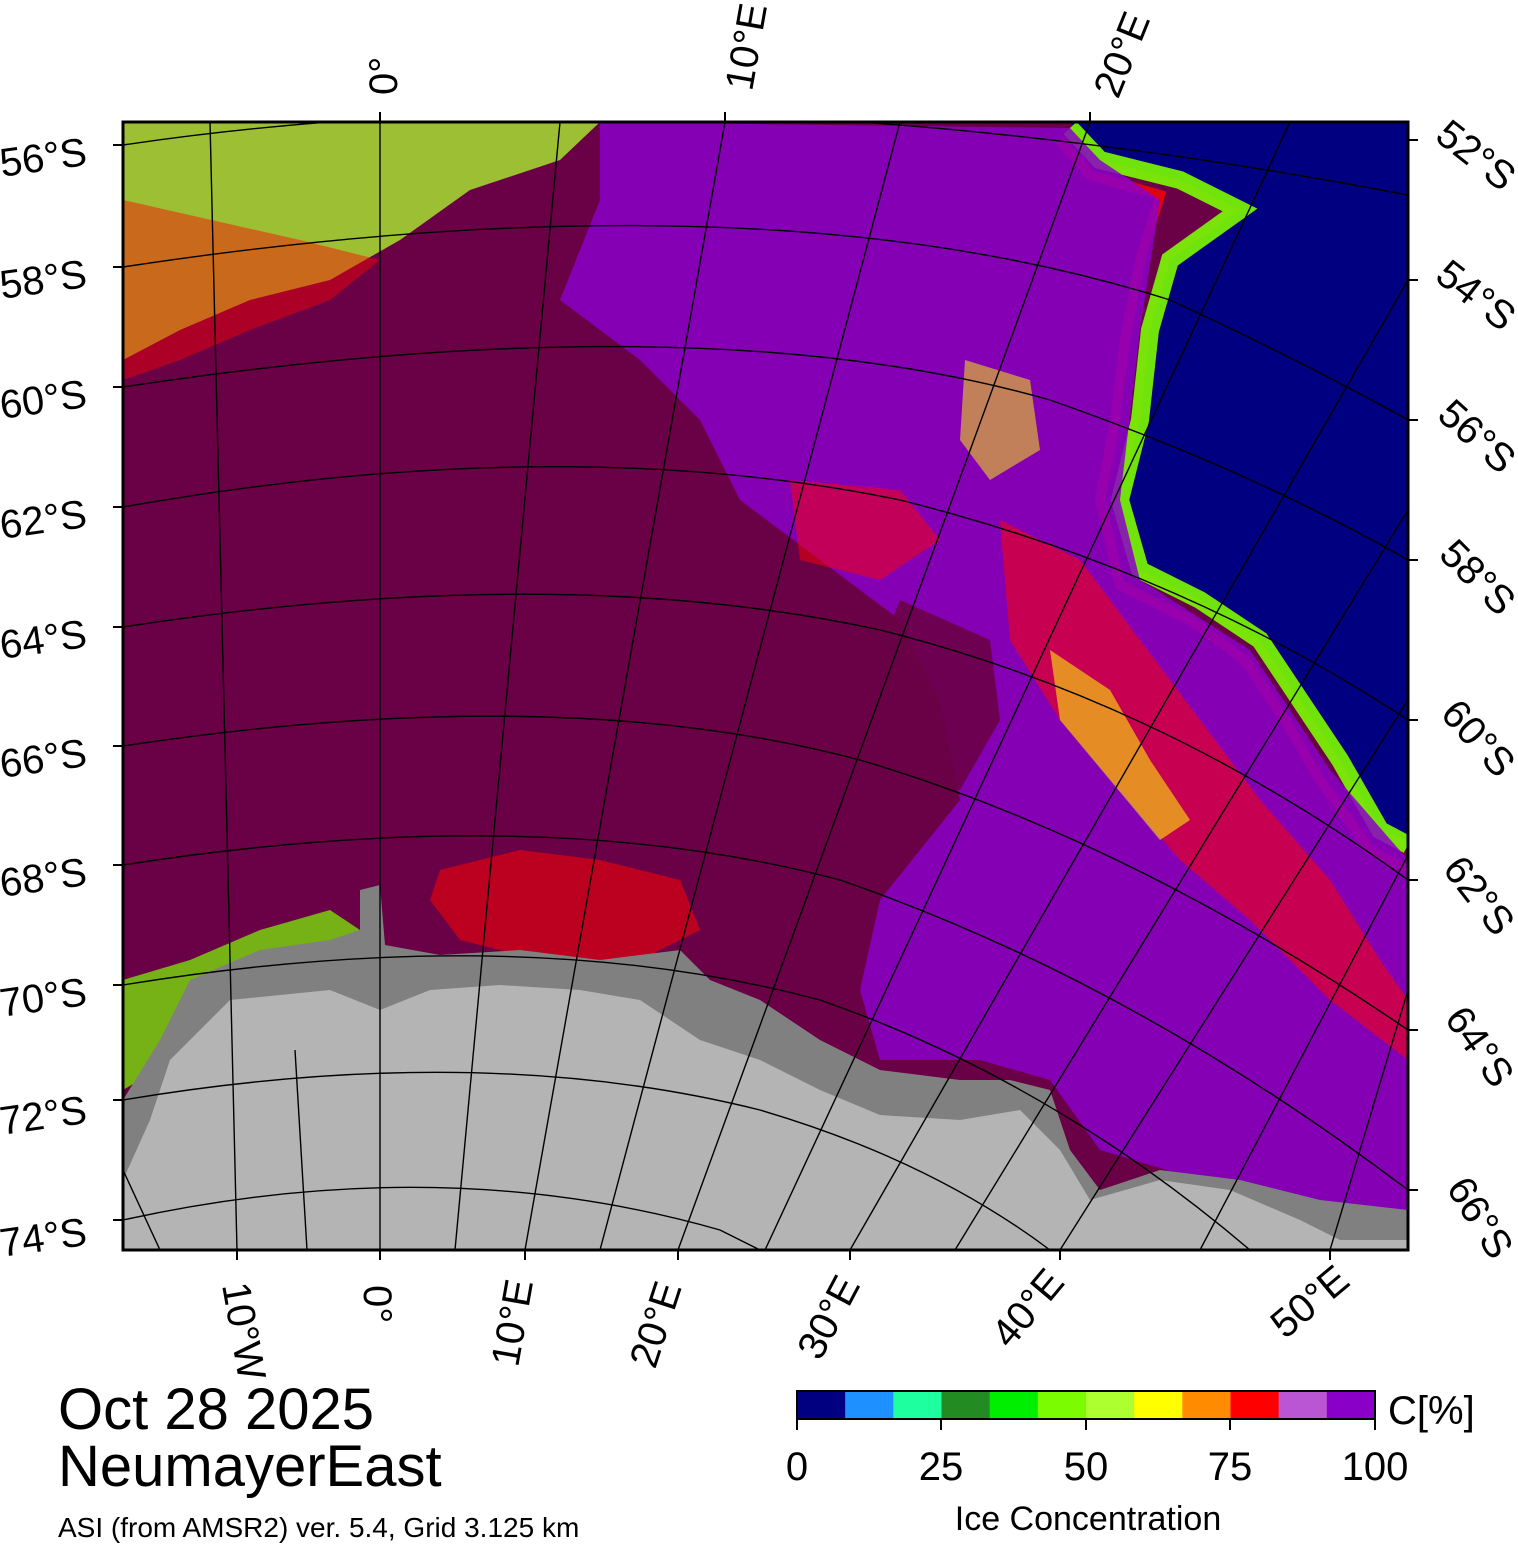  What do you see at coordinates (785, 1320) in the screenshot?
I see `lon-labels-bottom: 10°W 0° 10°E 20°E 30°E 40°E 50°E` at bounding box center [785, 1320].